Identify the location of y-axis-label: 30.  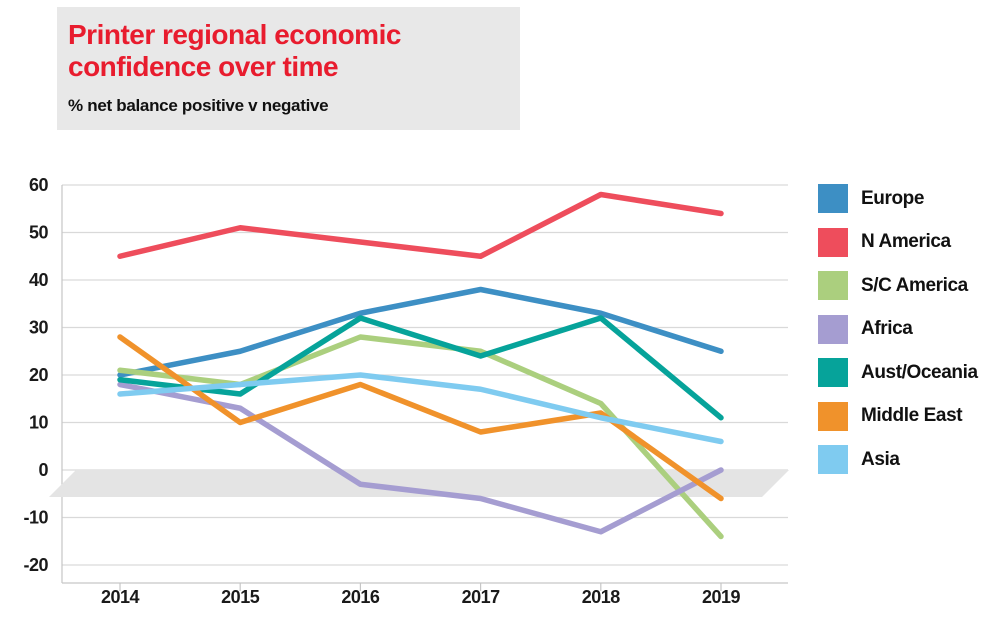
(39, 328).